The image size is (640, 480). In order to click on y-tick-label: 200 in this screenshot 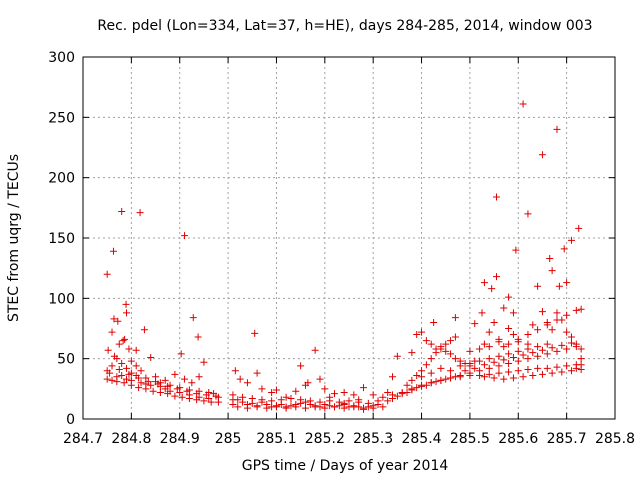, I will do `click(61, 179)`.